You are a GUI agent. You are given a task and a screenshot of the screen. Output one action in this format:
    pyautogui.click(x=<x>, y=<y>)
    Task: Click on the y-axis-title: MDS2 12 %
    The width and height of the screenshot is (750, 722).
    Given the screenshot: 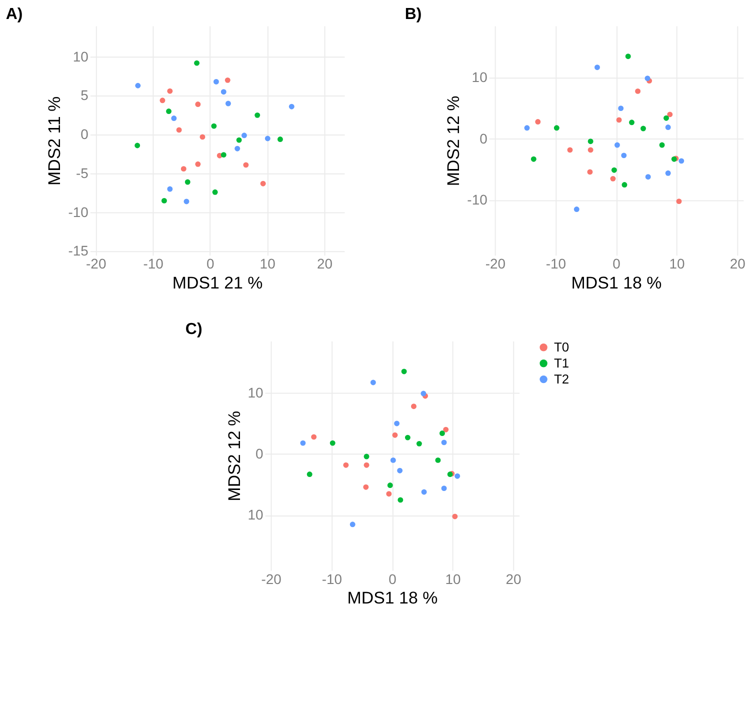 What is the action you would take?
    pyautogui.click(x=454, y=141)
    